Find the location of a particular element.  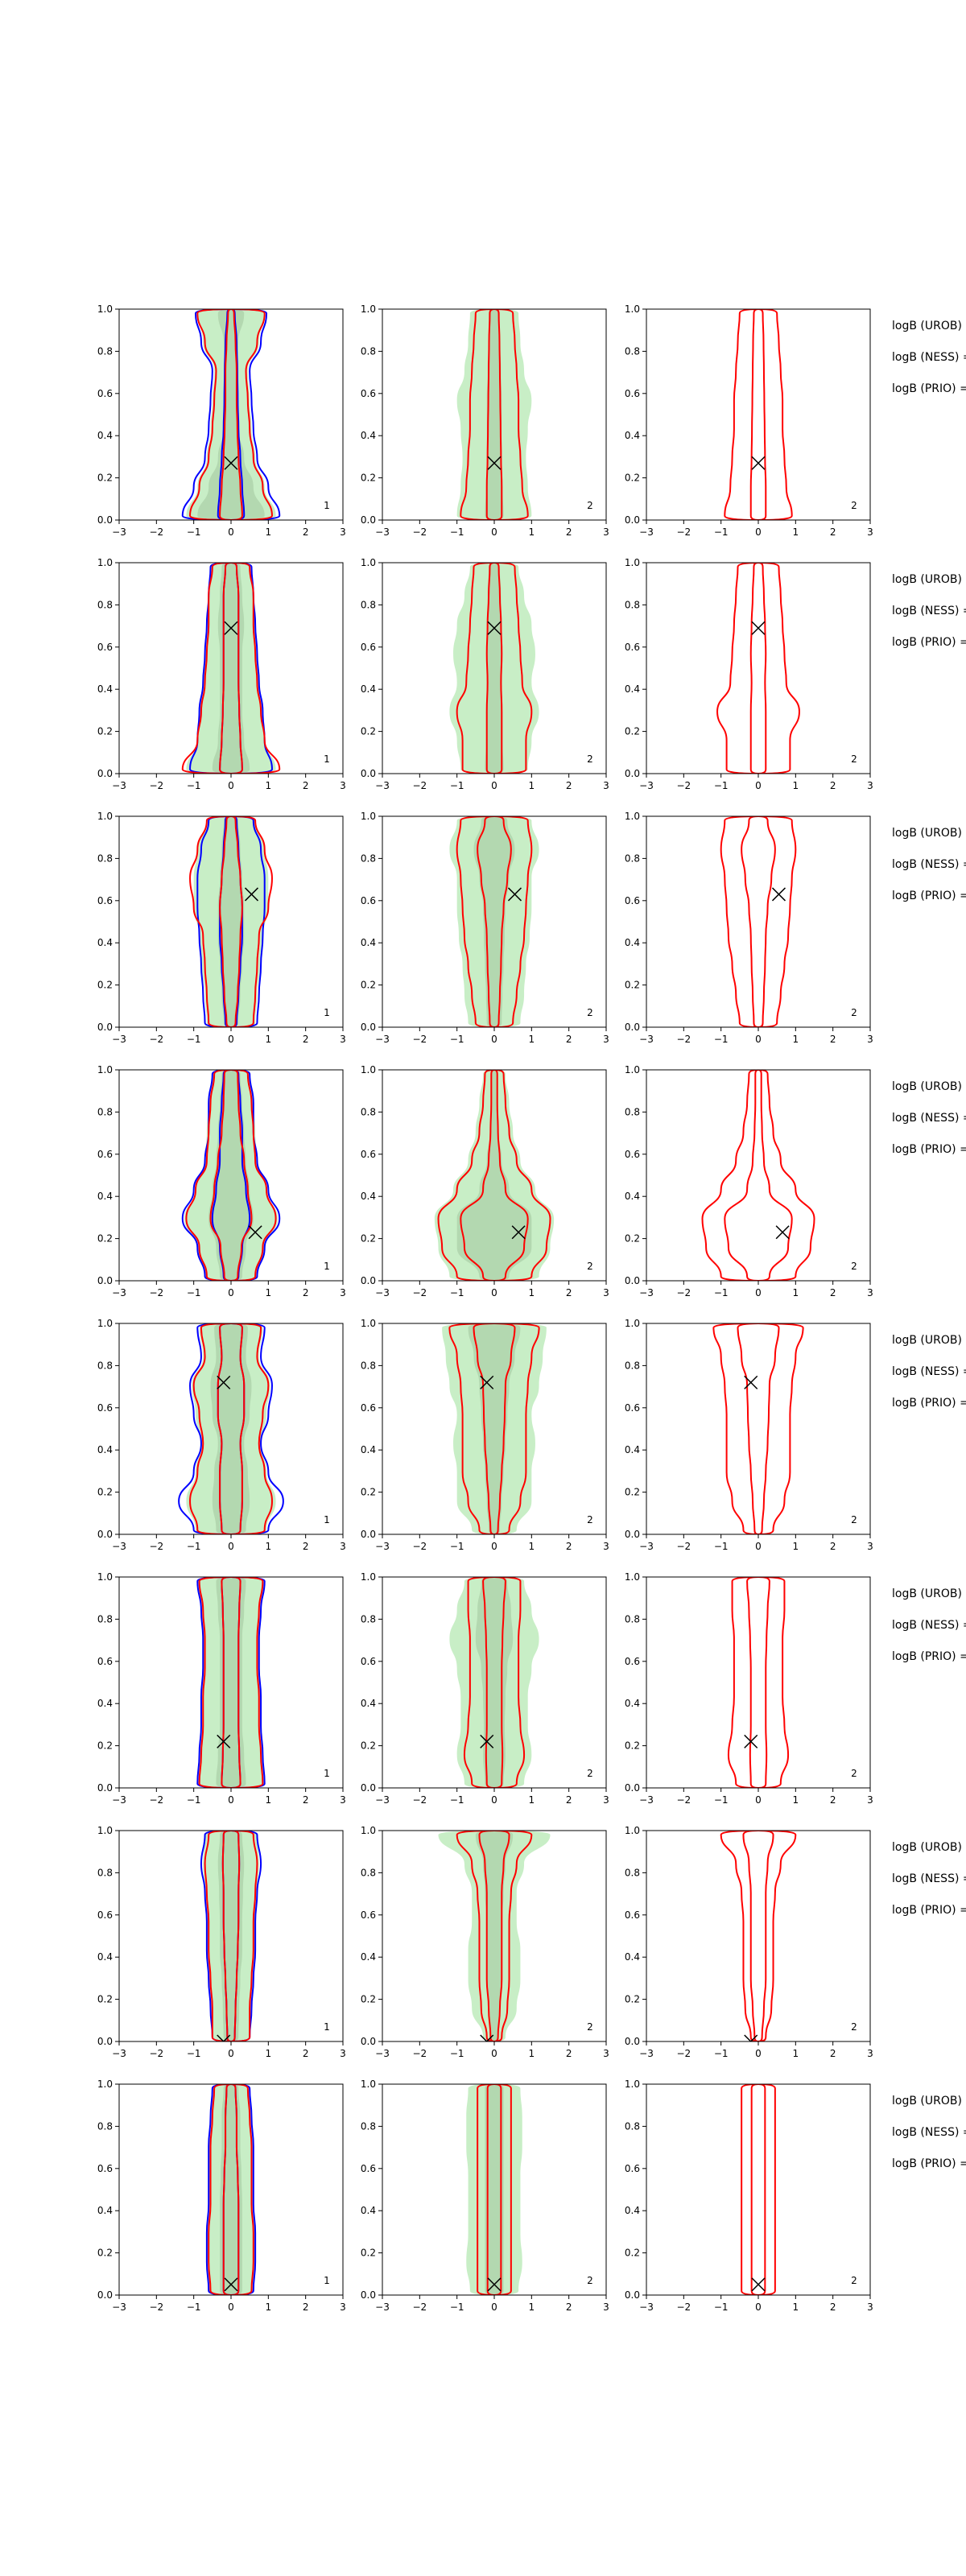

logb-label: logB (UROB) = is located at coordinates (929, 326).